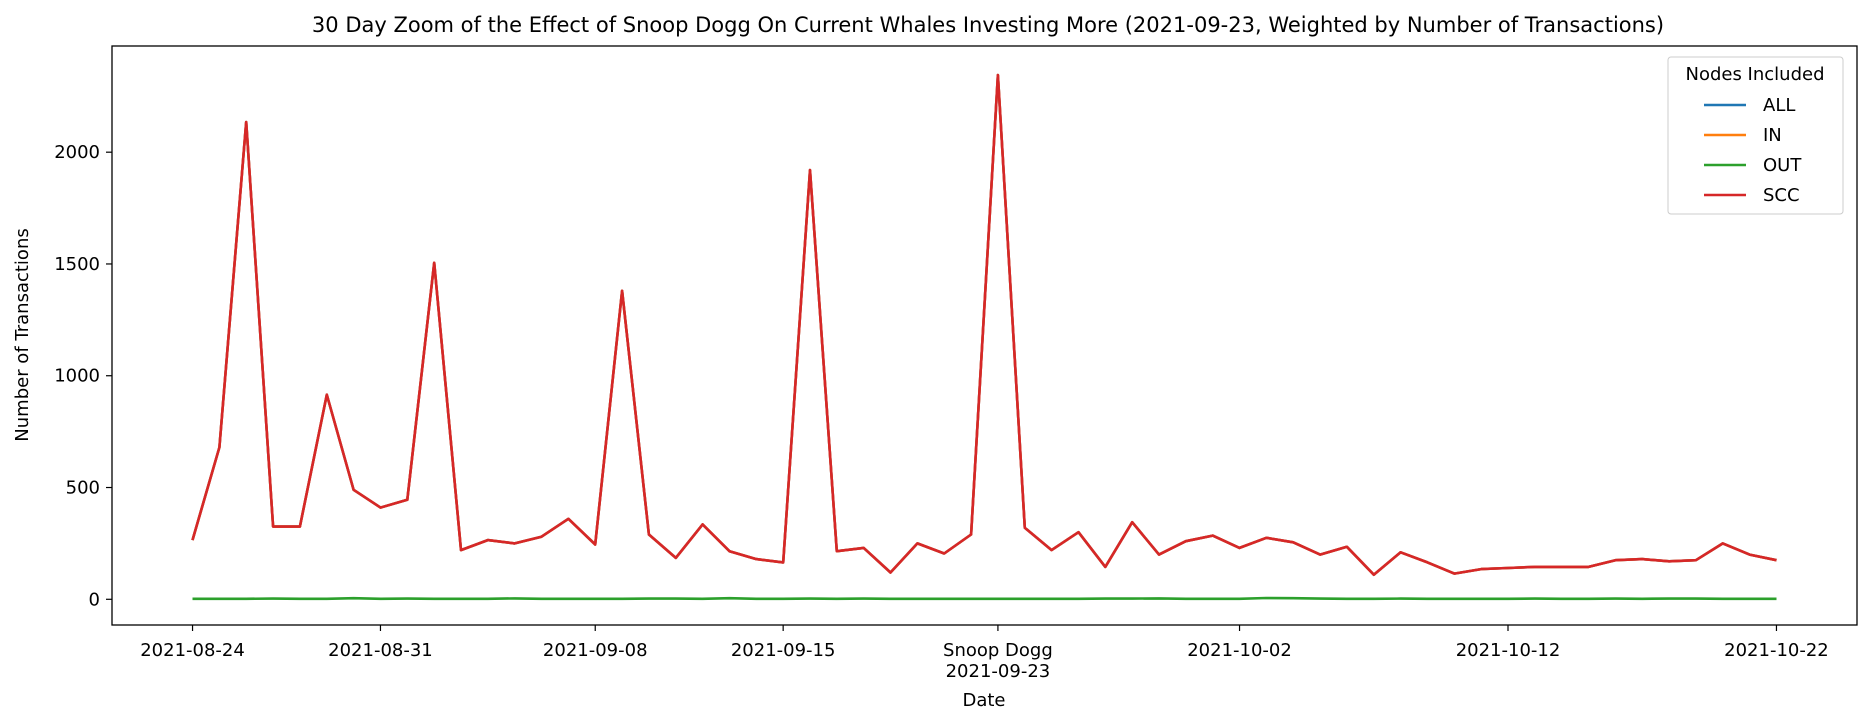 The width and height of the screenshot is (1869, 725). Describe the element at coordinates (984, 598) in the screenshot. I see `series-line-out` at that location.